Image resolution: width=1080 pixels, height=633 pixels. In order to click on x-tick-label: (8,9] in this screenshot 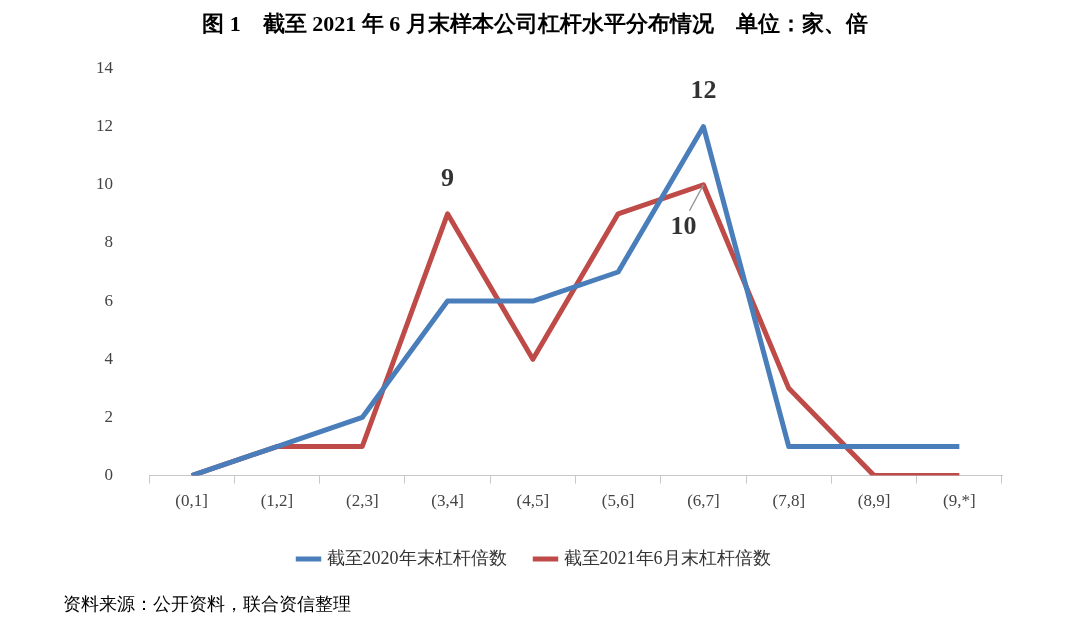, I will do `click(874, 501)`.